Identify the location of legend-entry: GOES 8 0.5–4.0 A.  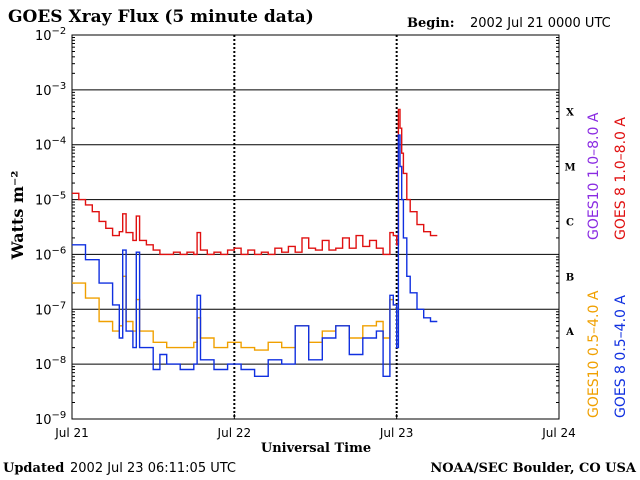
(621, 356).